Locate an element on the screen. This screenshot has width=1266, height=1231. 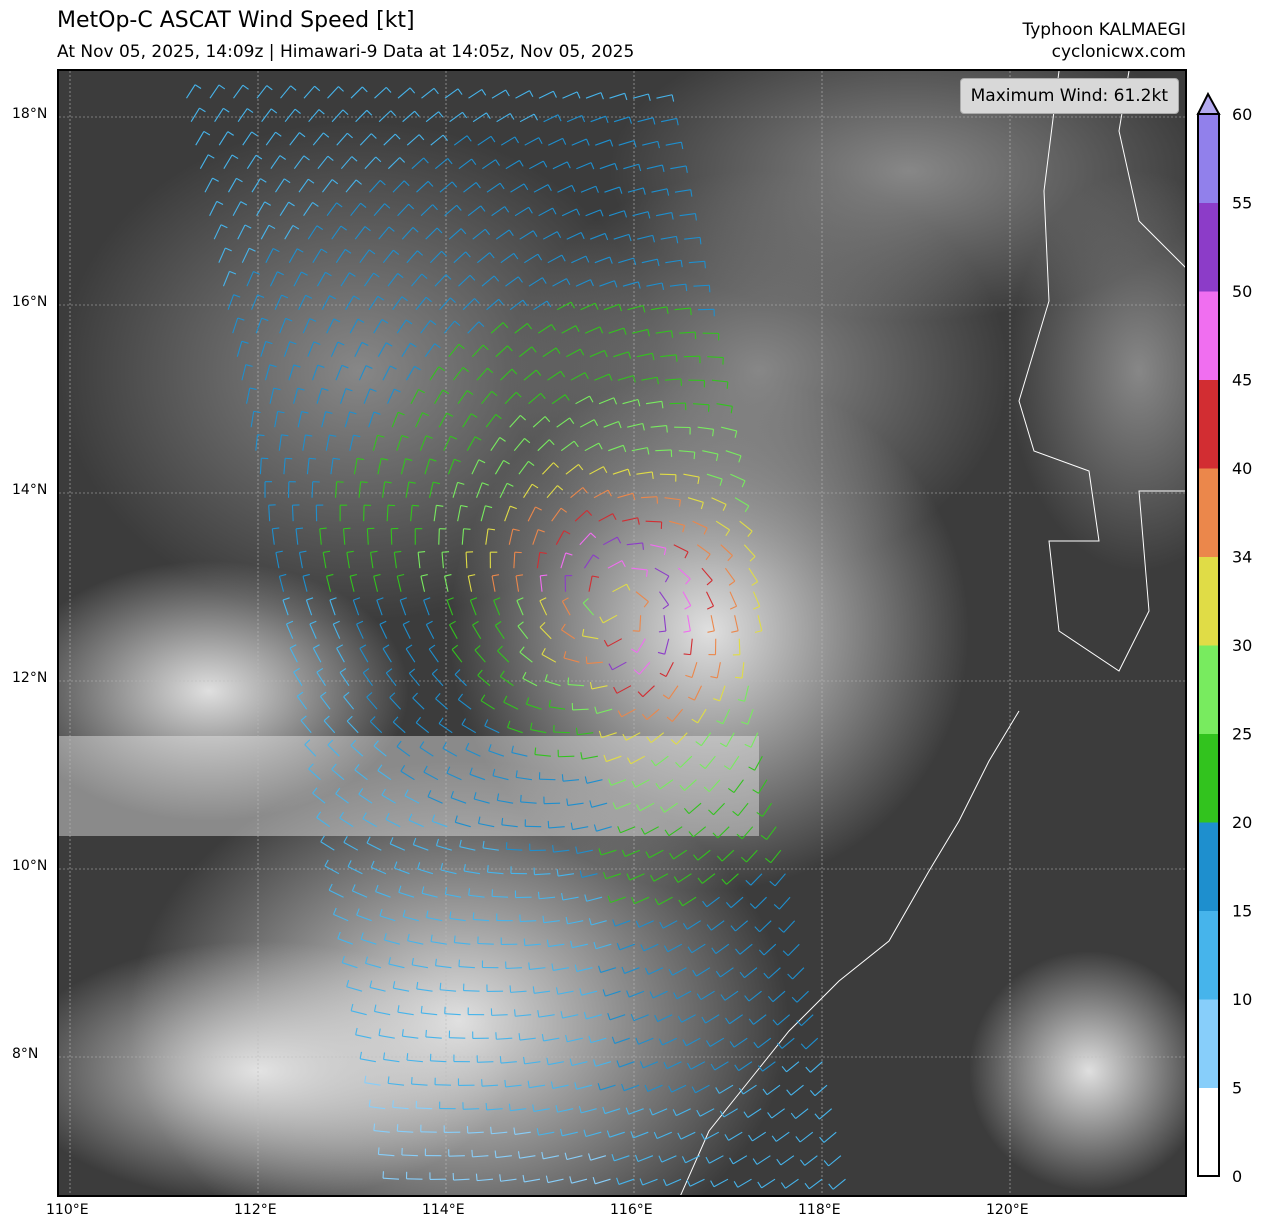
colorbar-tick-label: 50 is located at coordinates (1242, 291).